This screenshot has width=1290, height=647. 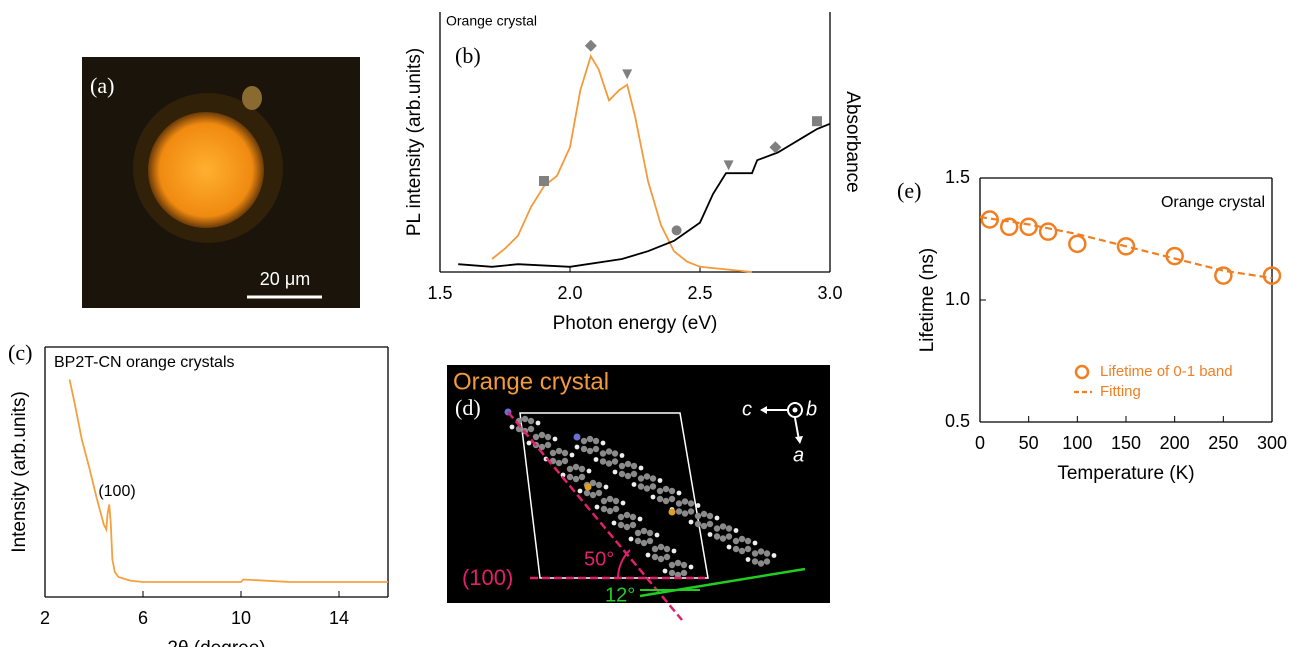 What do you see at coordinates (798, 455) in the screenshot?
I see `axis-label: a` at bounding box center [798, 455].